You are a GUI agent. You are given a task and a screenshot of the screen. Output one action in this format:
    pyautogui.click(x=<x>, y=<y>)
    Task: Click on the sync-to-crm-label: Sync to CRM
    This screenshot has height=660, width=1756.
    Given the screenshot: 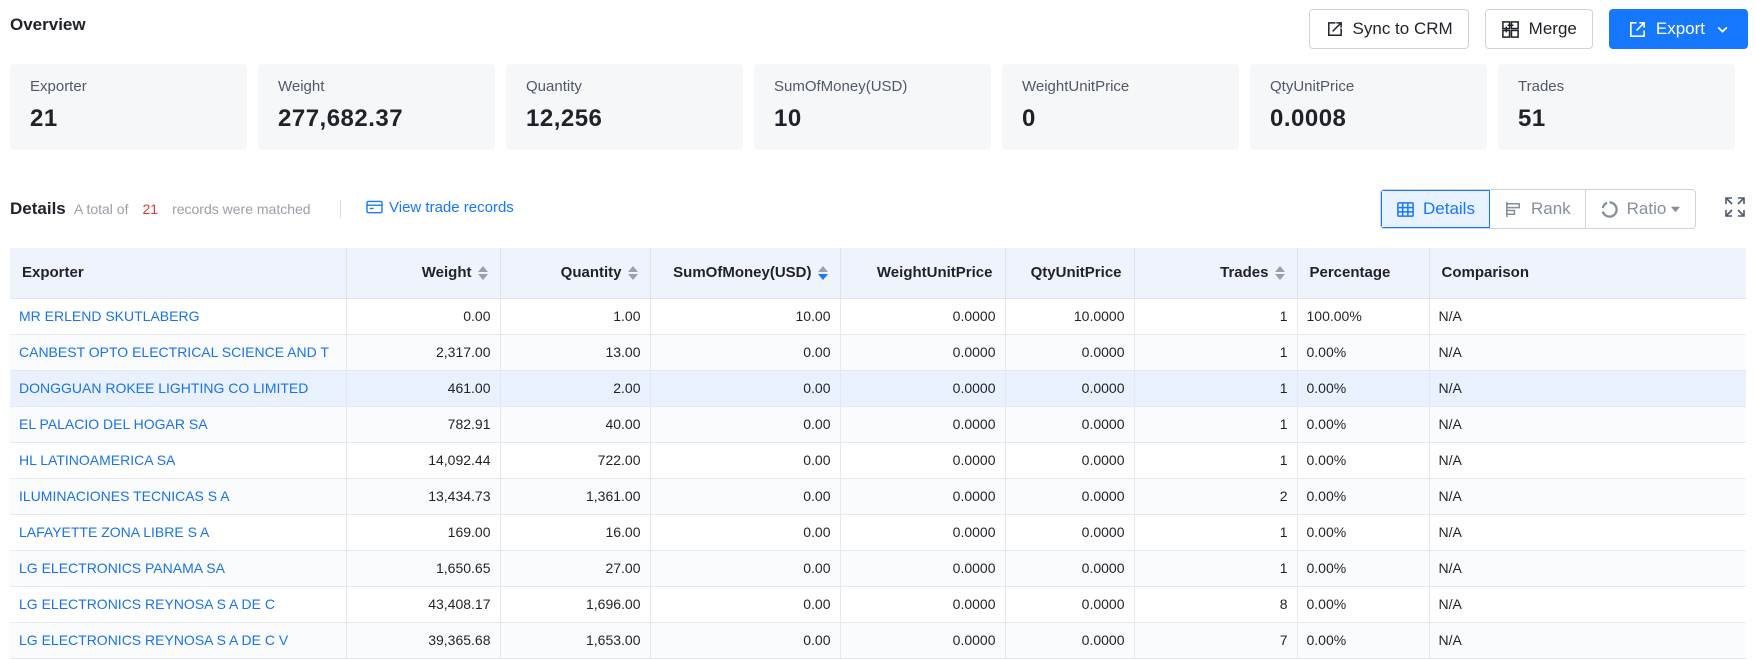 What is the action you would take?
    pyautogui.click(x=1402, y=28)
    